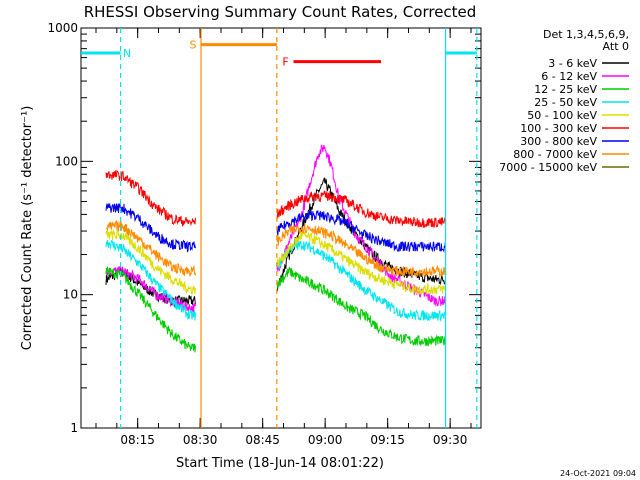 This screenshot has height=480, width=640. What do you see at coordinates (616, 46) in the screenshot?
I see `legend-header: Att 0` at bounding box center [616, 46].